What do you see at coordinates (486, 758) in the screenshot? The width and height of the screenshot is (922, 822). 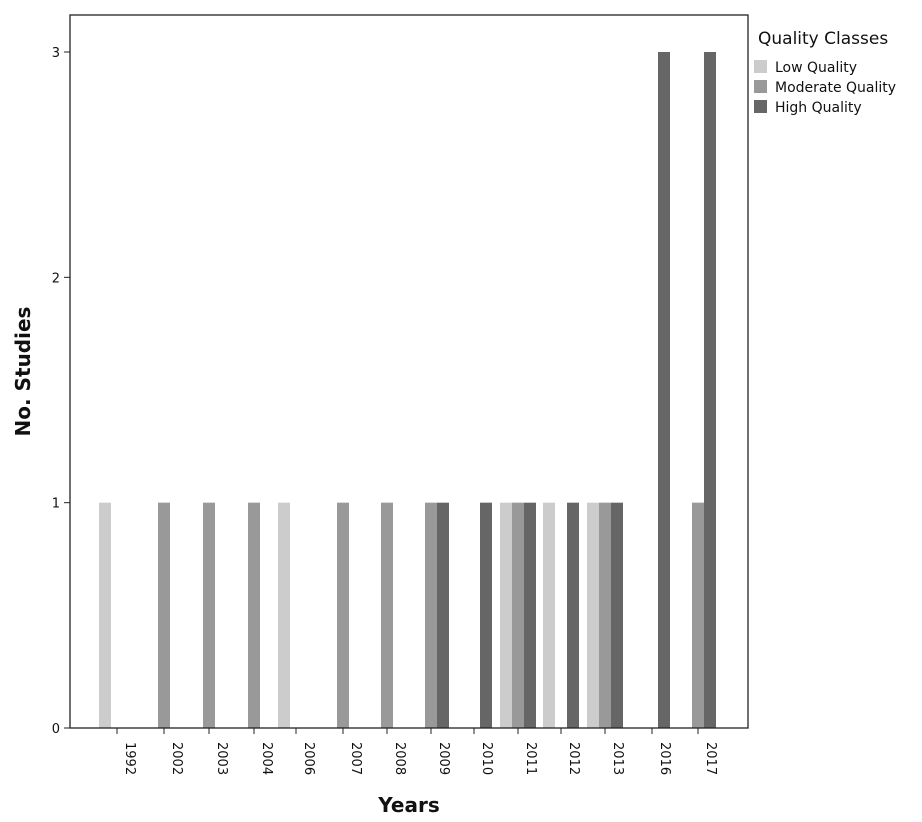 I see `x-tick-label: 2010` at bounding box center [486, 758].